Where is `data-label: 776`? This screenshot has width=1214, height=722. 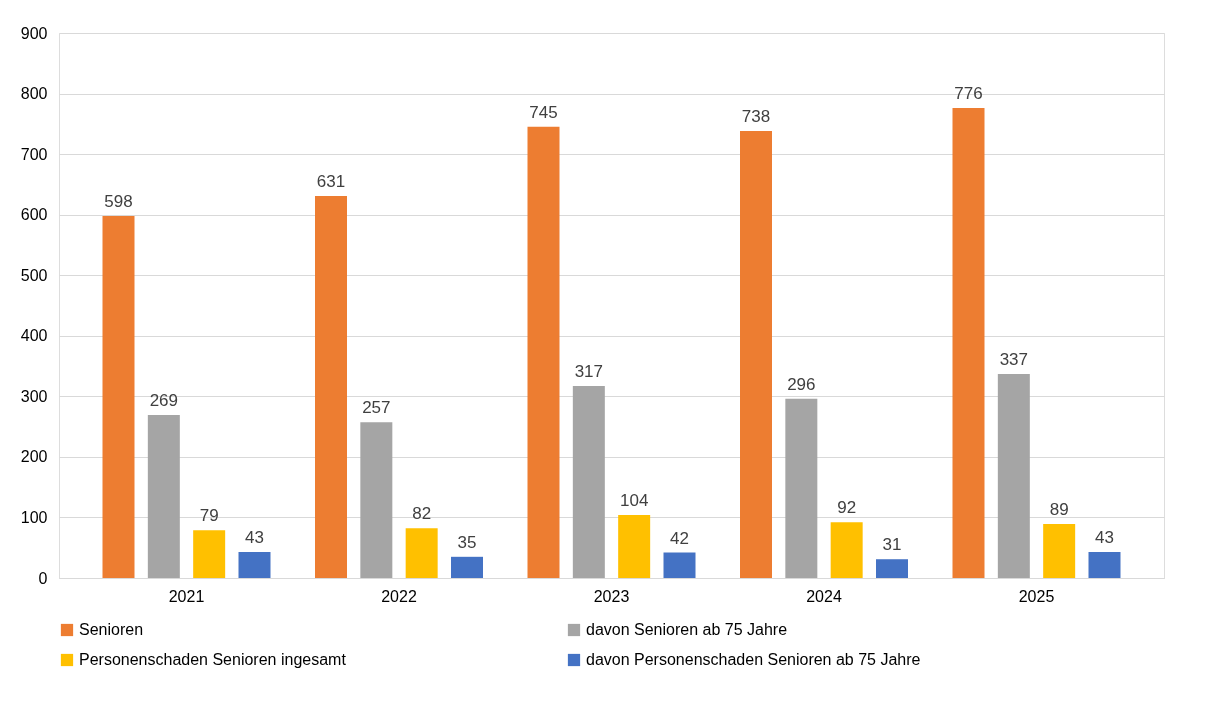
data-label: 776 is located at coordinates (968, 94).